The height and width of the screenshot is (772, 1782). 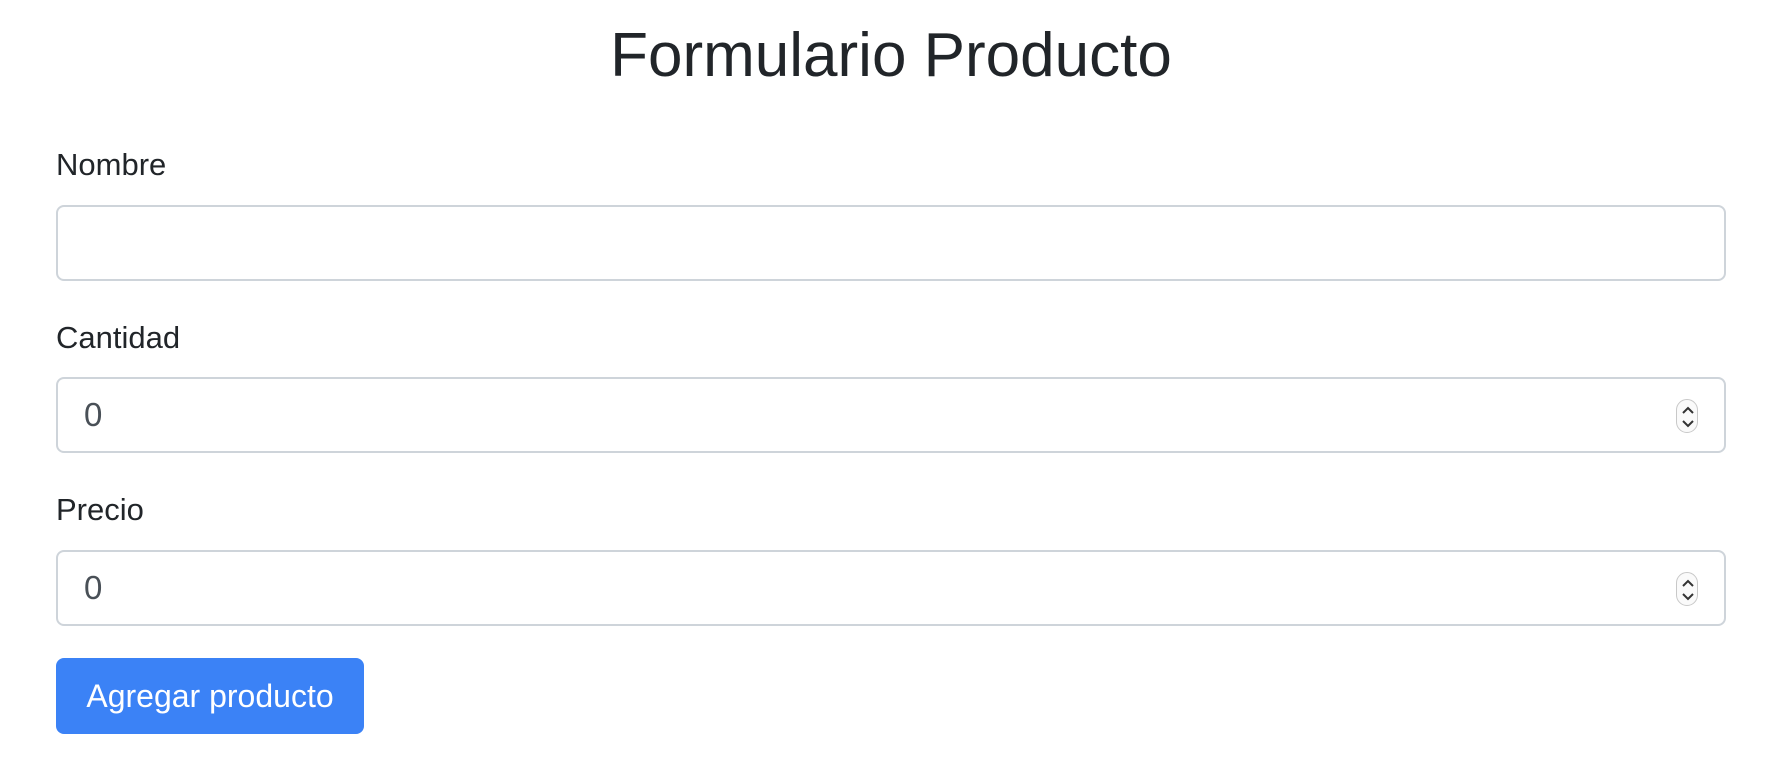 I want to click on precio-stepper-icon, so click(x=1687, y=589).